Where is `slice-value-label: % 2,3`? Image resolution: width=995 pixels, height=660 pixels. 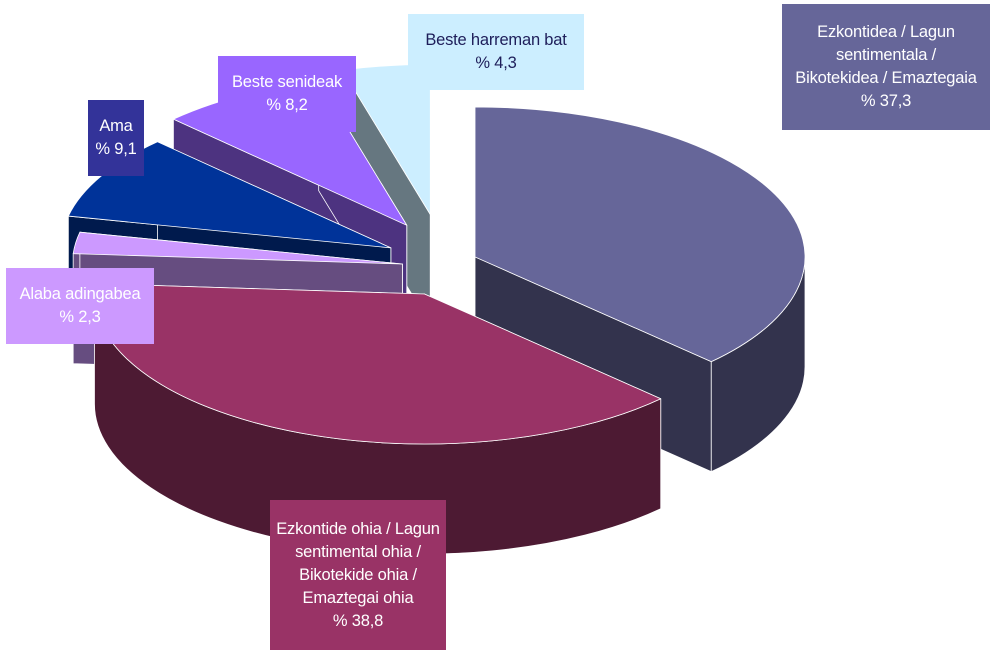 slice-value-label: % 2,3 is located at coordinates (80, 317).